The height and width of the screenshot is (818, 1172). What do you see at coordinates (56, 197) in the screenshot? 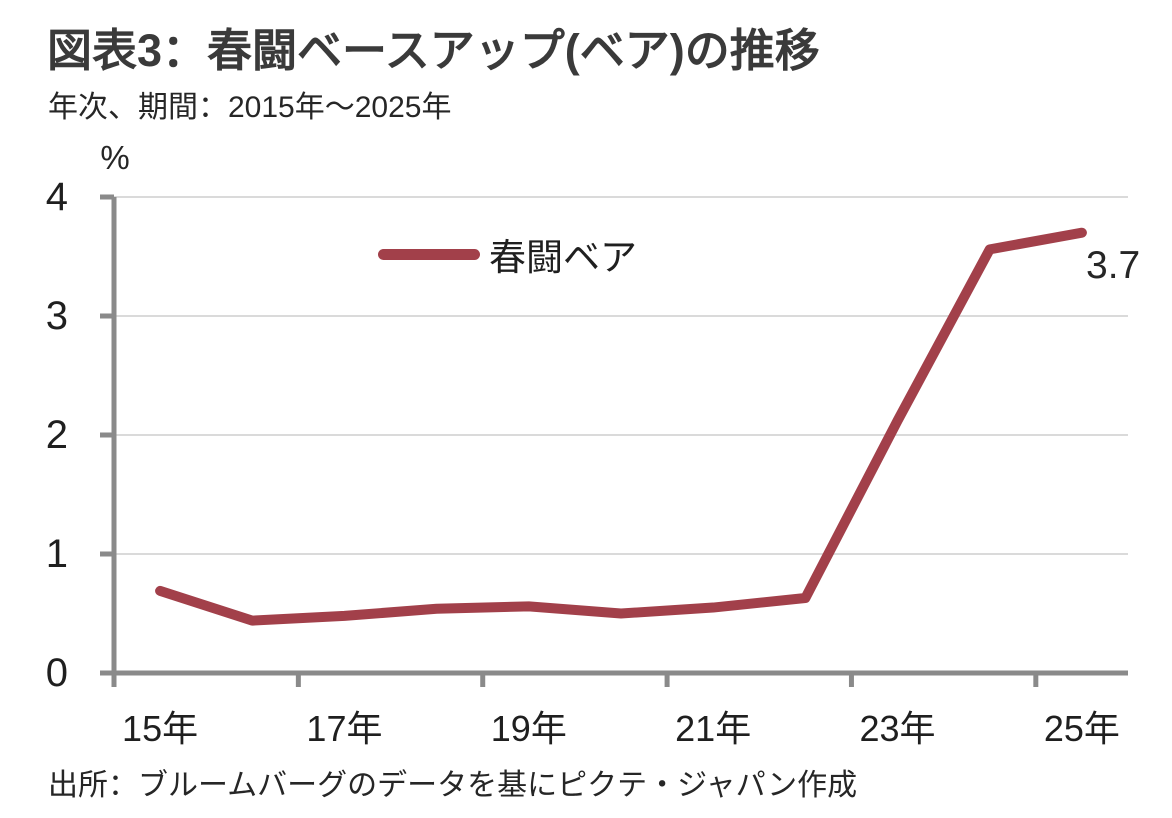
I see `y-tick-label-4: 4` at bounding box center [56, 197].